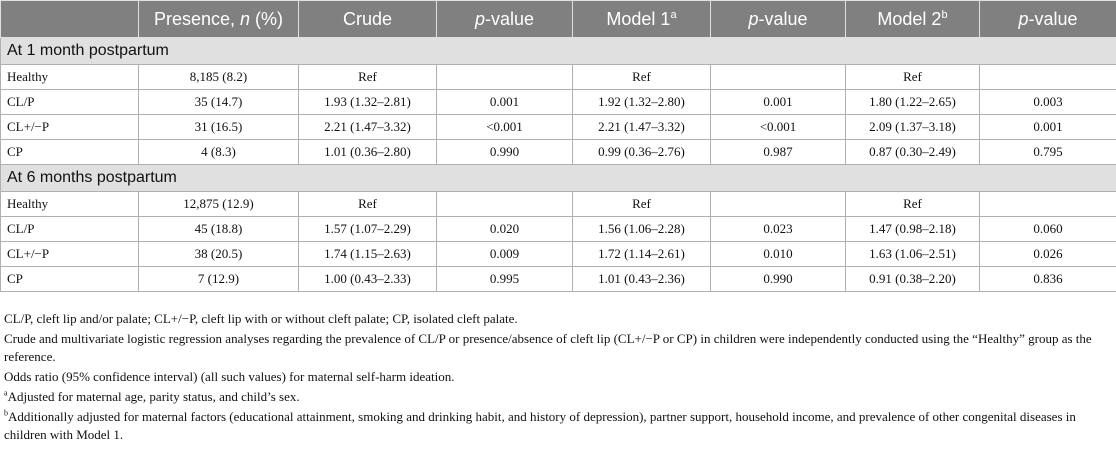 This screenshot has height=450, width=1116. I want to click on cell-model2: 1.47 (0.98–2.18), so click(912, 229).